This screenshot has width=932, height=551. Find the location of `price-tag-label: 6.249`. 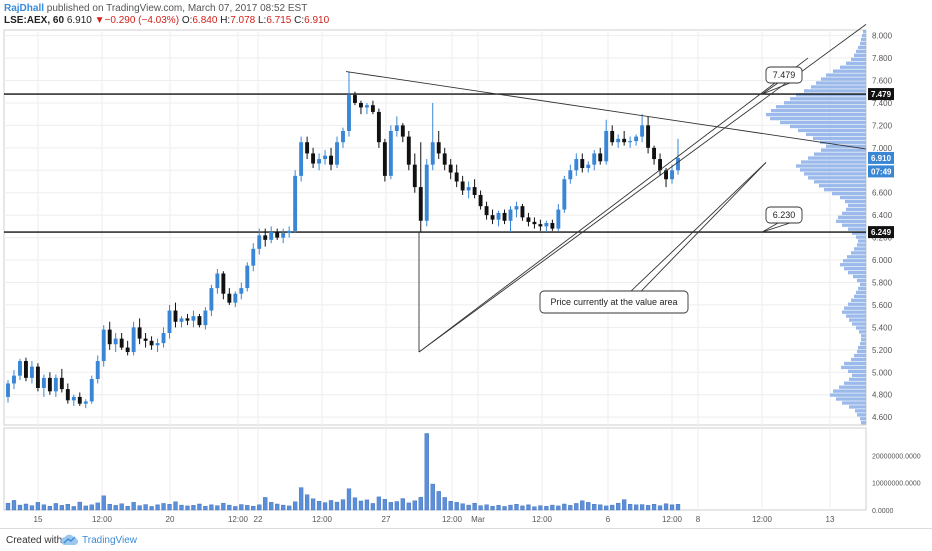

price-tag-label: 6.249 is located at coordinates (881, 232).